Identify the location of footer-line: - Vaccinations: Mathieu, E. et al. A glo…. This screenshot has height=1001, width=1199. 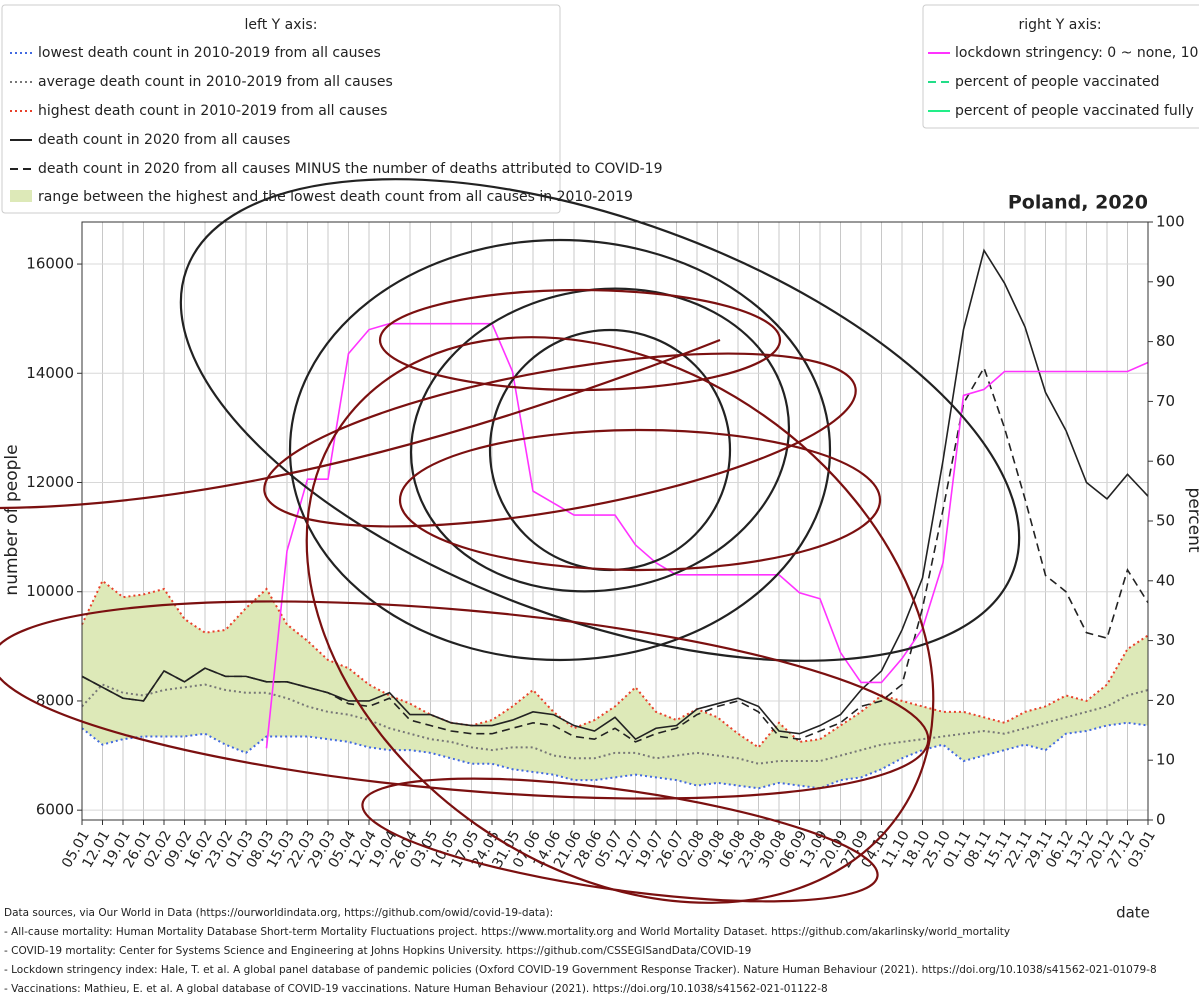
(416, 989).